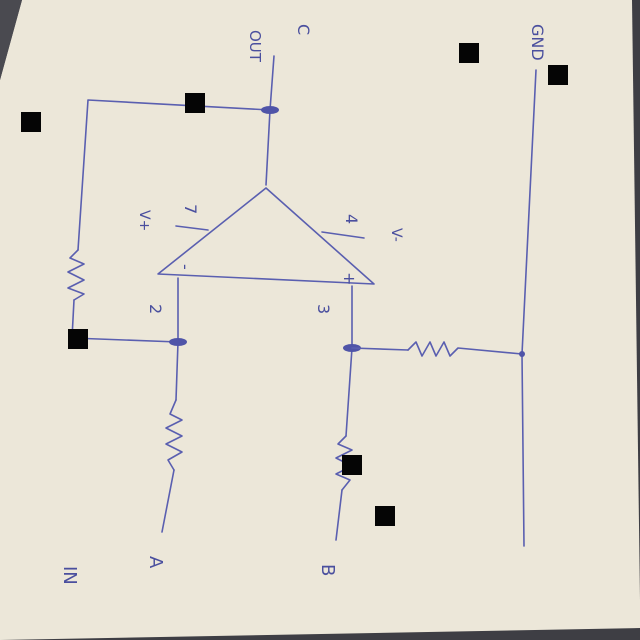 The image size is (640, 640). I want to click on out-label: OUT, so click(255, 46).